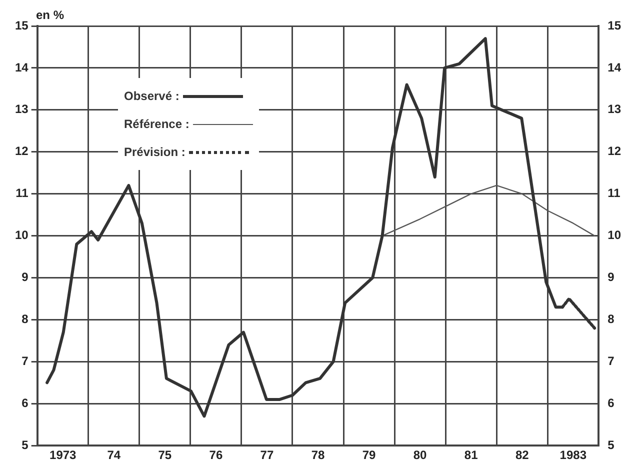 The width and height of the screenshot is (636, 475). What do you see at coordinates (267, 455) in the screenshot?
I see `x-tick-label: 77` at bounding box center [267, 455].